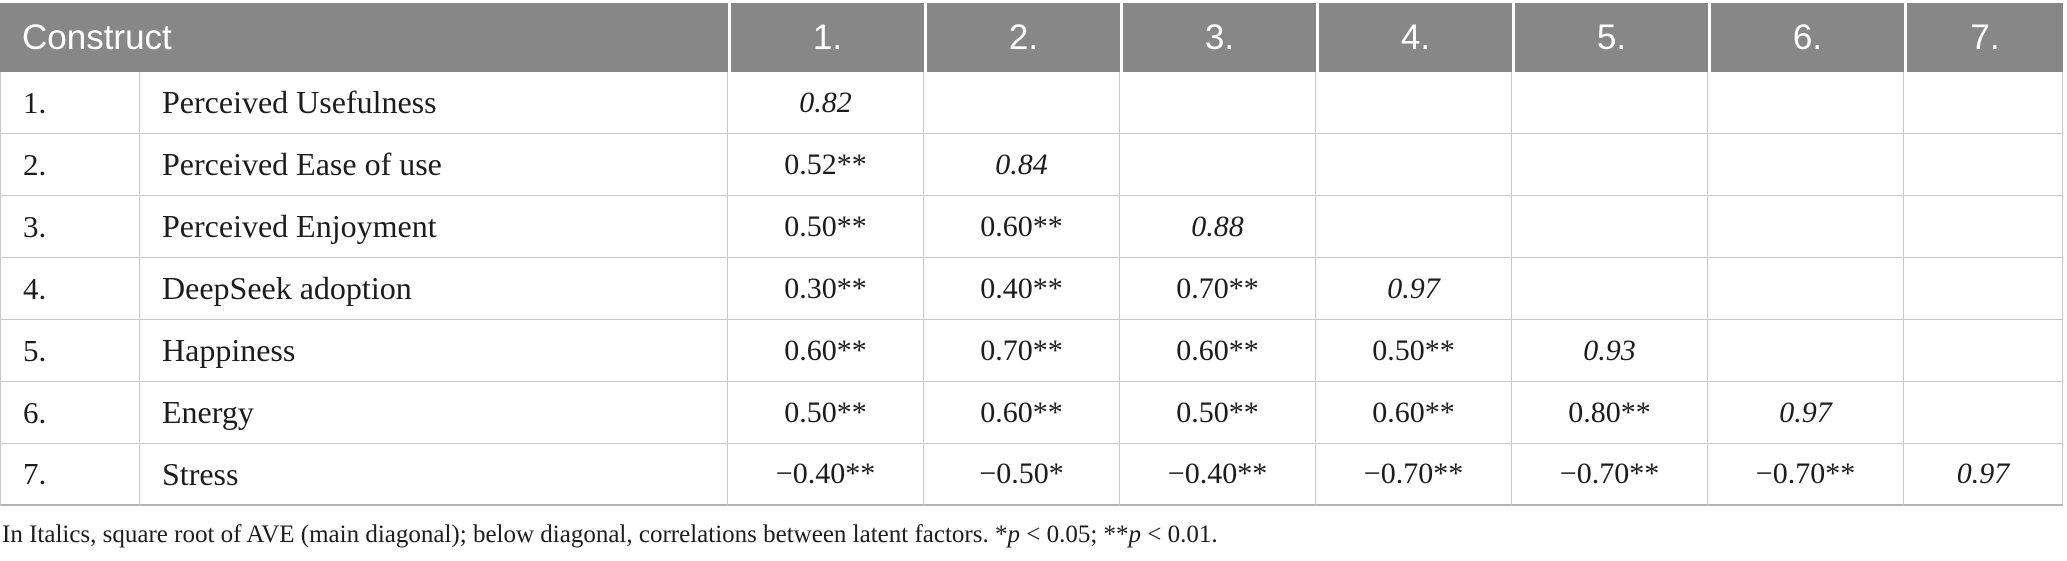 The height and width of the screenshot is (561, 2067). What do you see at coordinates (364, 37) in the screenshot?
I see `header-construct: Construct` at bounding box center [364, 37].